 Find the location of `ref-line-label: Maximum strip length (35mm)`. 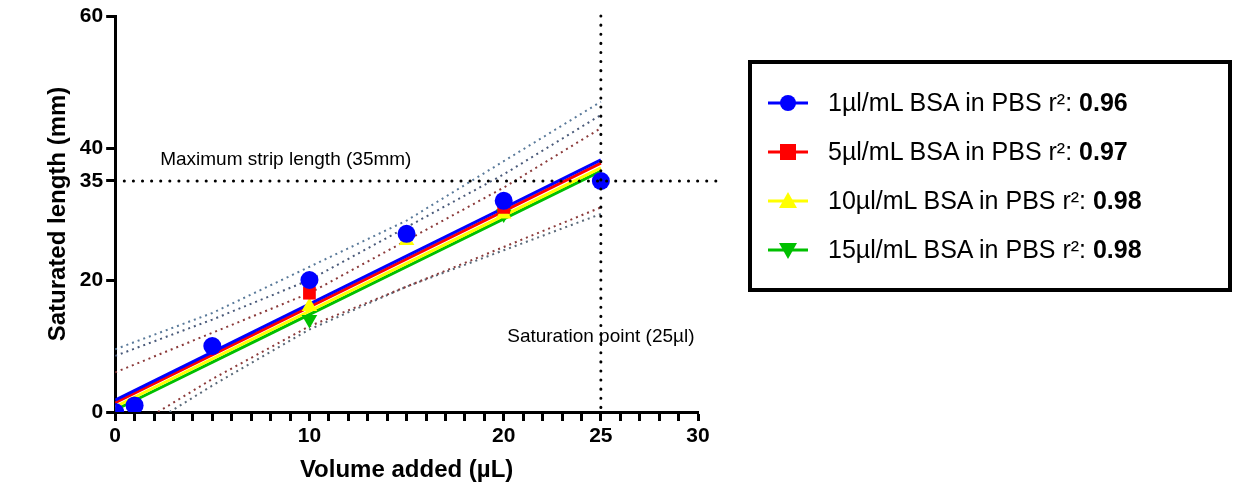

ref-line-label: Maximum strip length (35mm) is located at coordinates (286, 158).